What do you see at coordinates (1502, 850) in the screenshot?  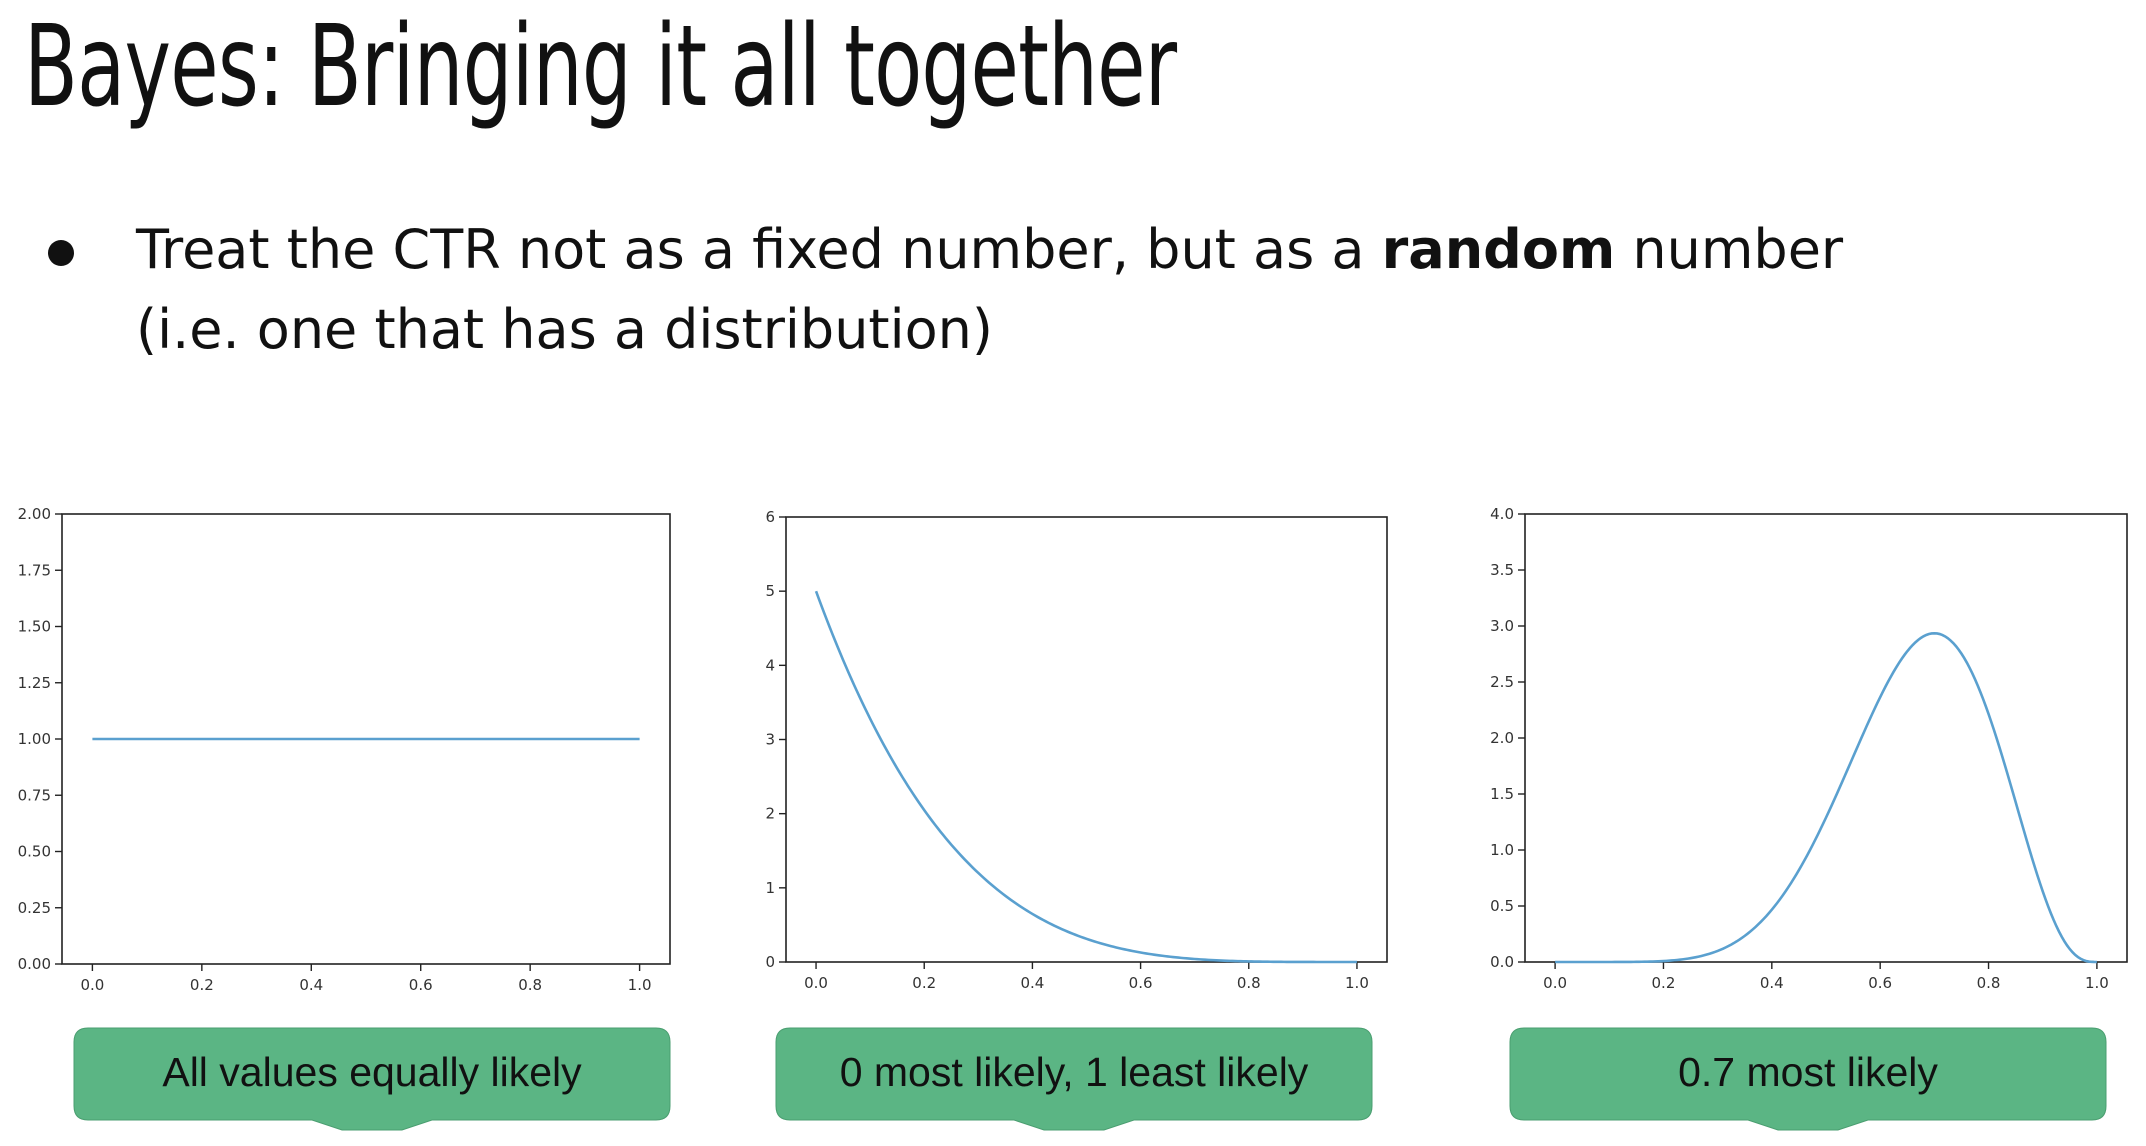 I see `y-tick-label: 1.0` at bounding box center [1502, 850].